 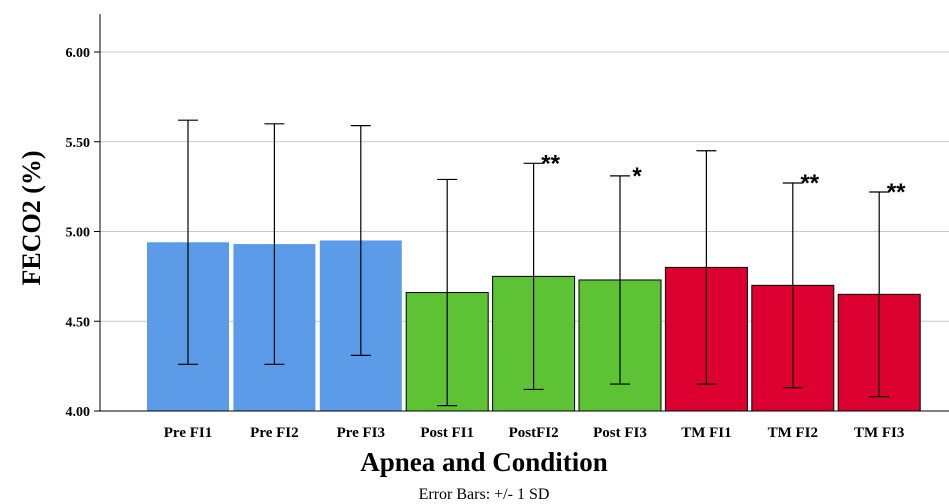 What do you see at coordinates (723, 178) in the screenshot?
I see `significance-markers: ** * ** **` at bounding box center [723, 178].